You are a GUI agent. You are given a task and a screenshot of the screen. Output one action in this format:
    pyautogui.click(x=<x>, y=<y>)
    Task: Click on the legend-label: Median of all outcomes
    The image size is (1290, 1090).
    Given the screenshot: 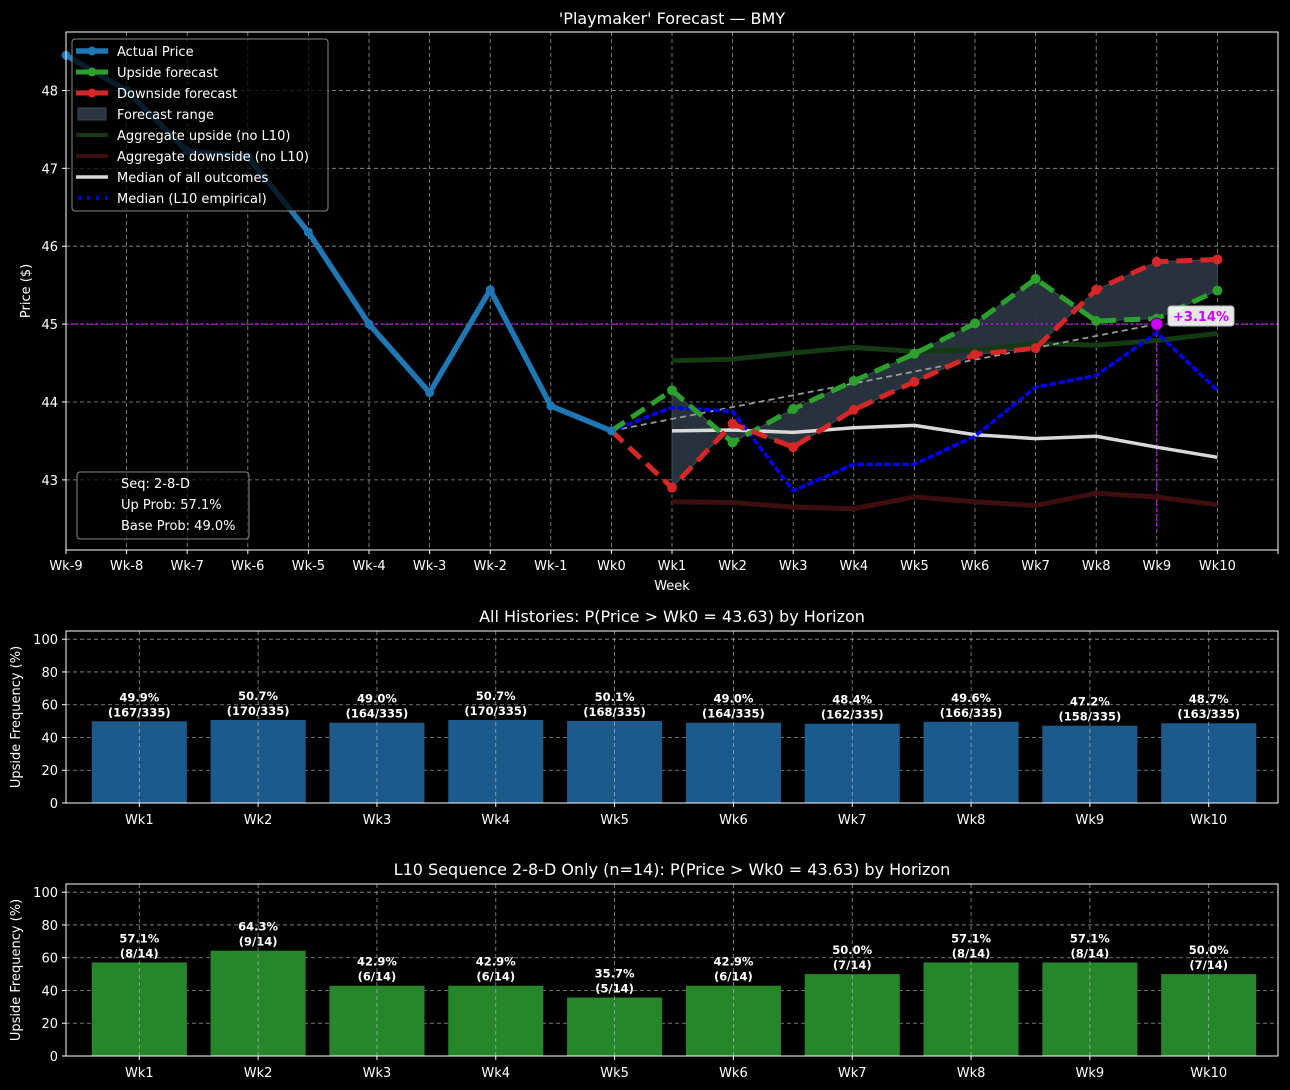 What is the action you would take?
    pyautogui.click(x=192, y=178)
    